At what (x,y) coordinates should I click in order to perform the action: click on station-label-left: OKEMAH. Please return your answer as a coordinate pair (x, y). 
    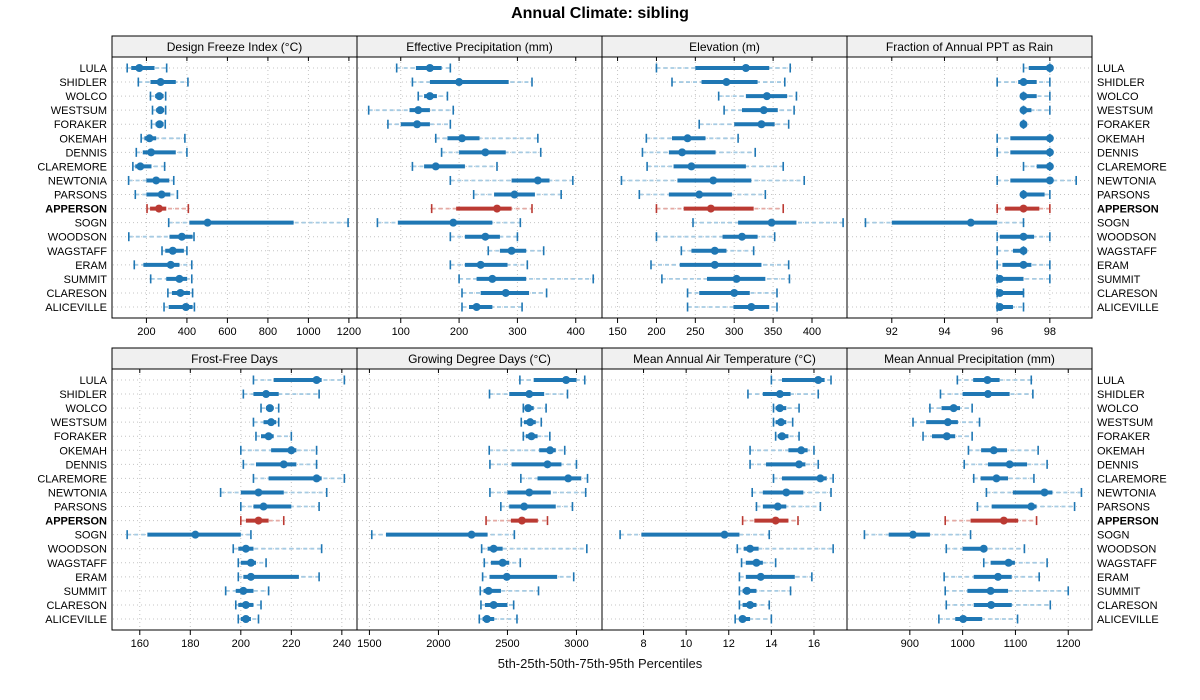
    Looking at the image, I should click on (83, 139).